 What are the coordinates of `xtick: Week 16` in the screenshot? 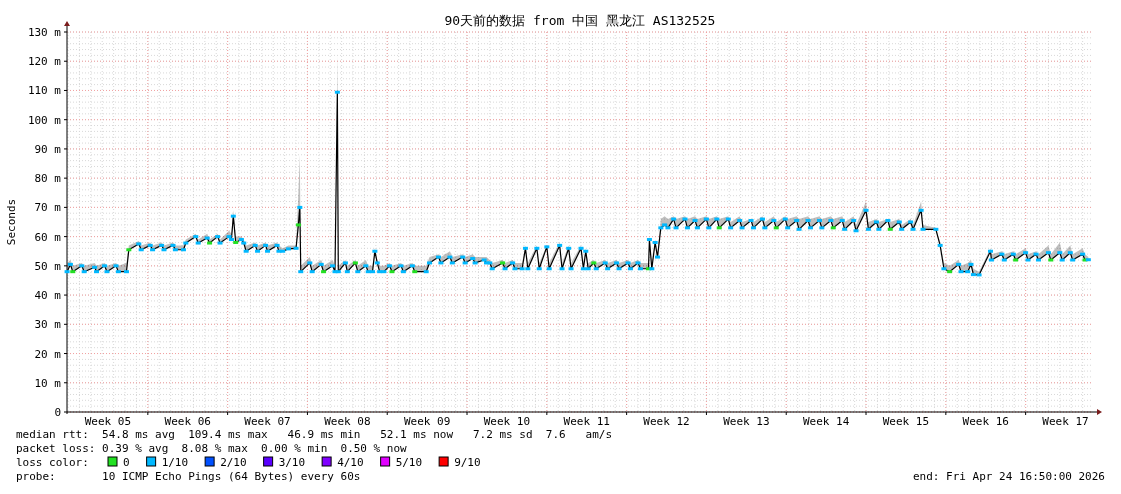 It's located at (985, 421).